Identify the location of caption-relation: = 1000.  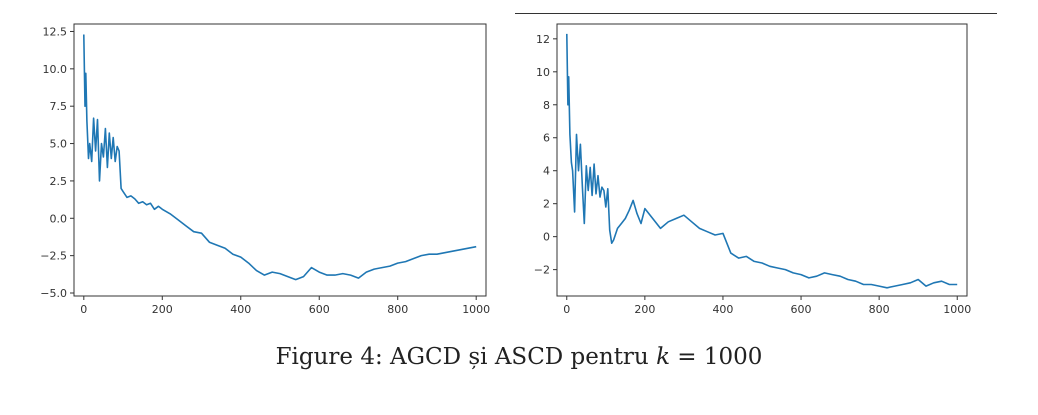
(716, 357).